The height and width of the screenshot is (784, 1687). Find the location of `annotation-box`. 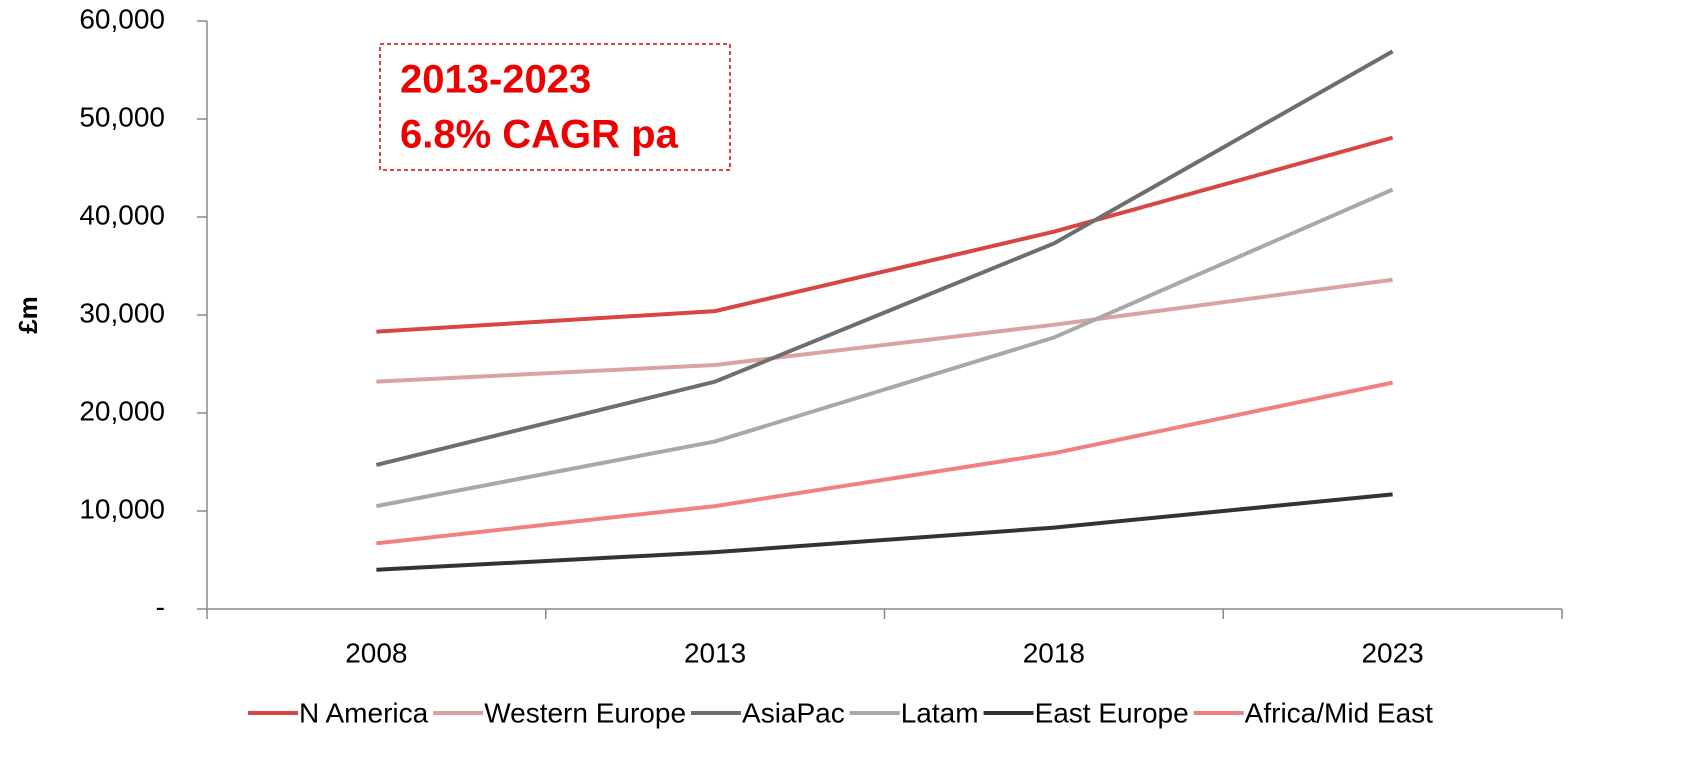

annotation-box is located at coordinates (555, 107).